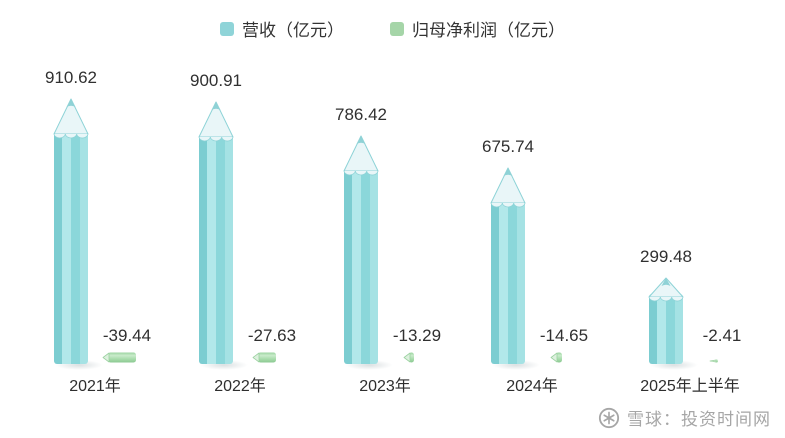 The width and height of the screenshot is (785, 438). Describe the element at coordinates (508, 146) in the screenshot. I see `revenue-value-label: 675.74` at that location.